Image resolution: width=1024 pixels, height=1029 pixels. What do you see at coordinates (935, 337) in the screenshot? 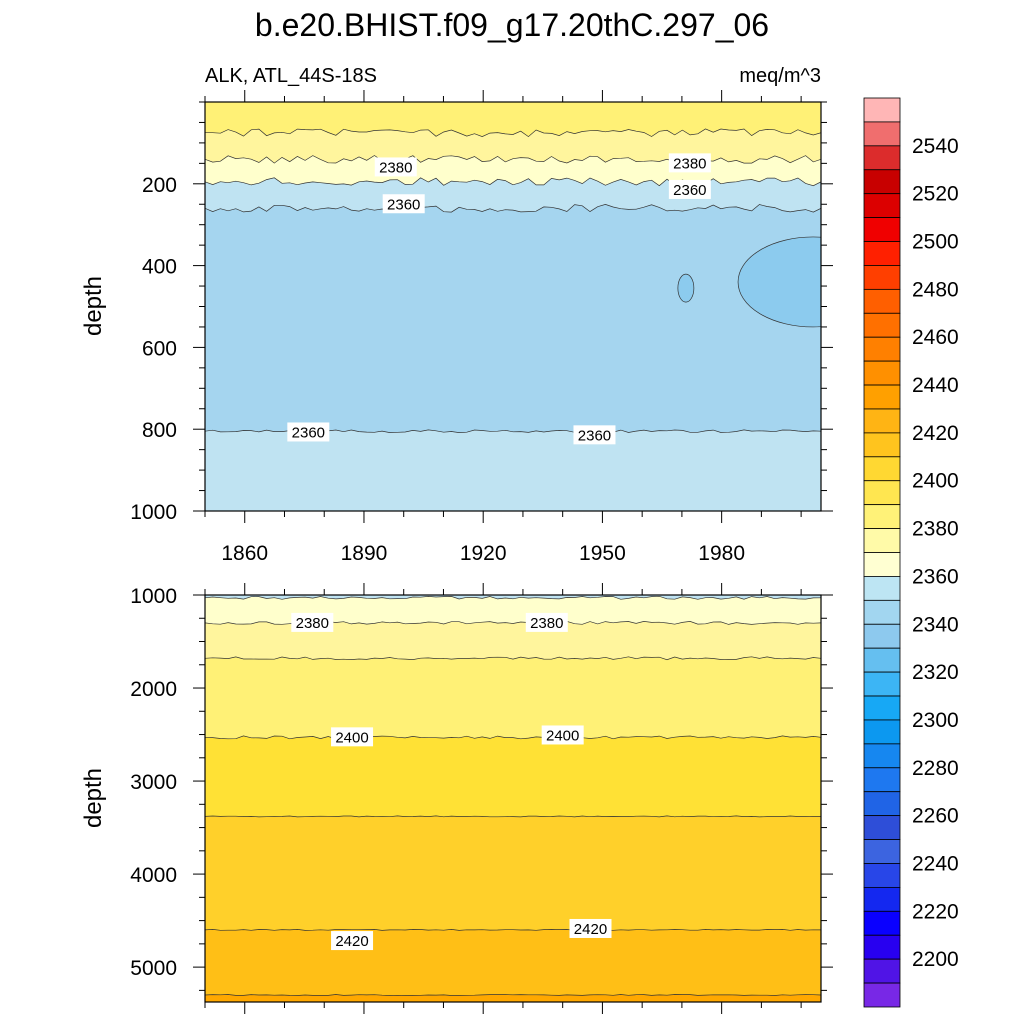
I see `colorbar-tick-label: 2460` at bounding box center [935, 337].